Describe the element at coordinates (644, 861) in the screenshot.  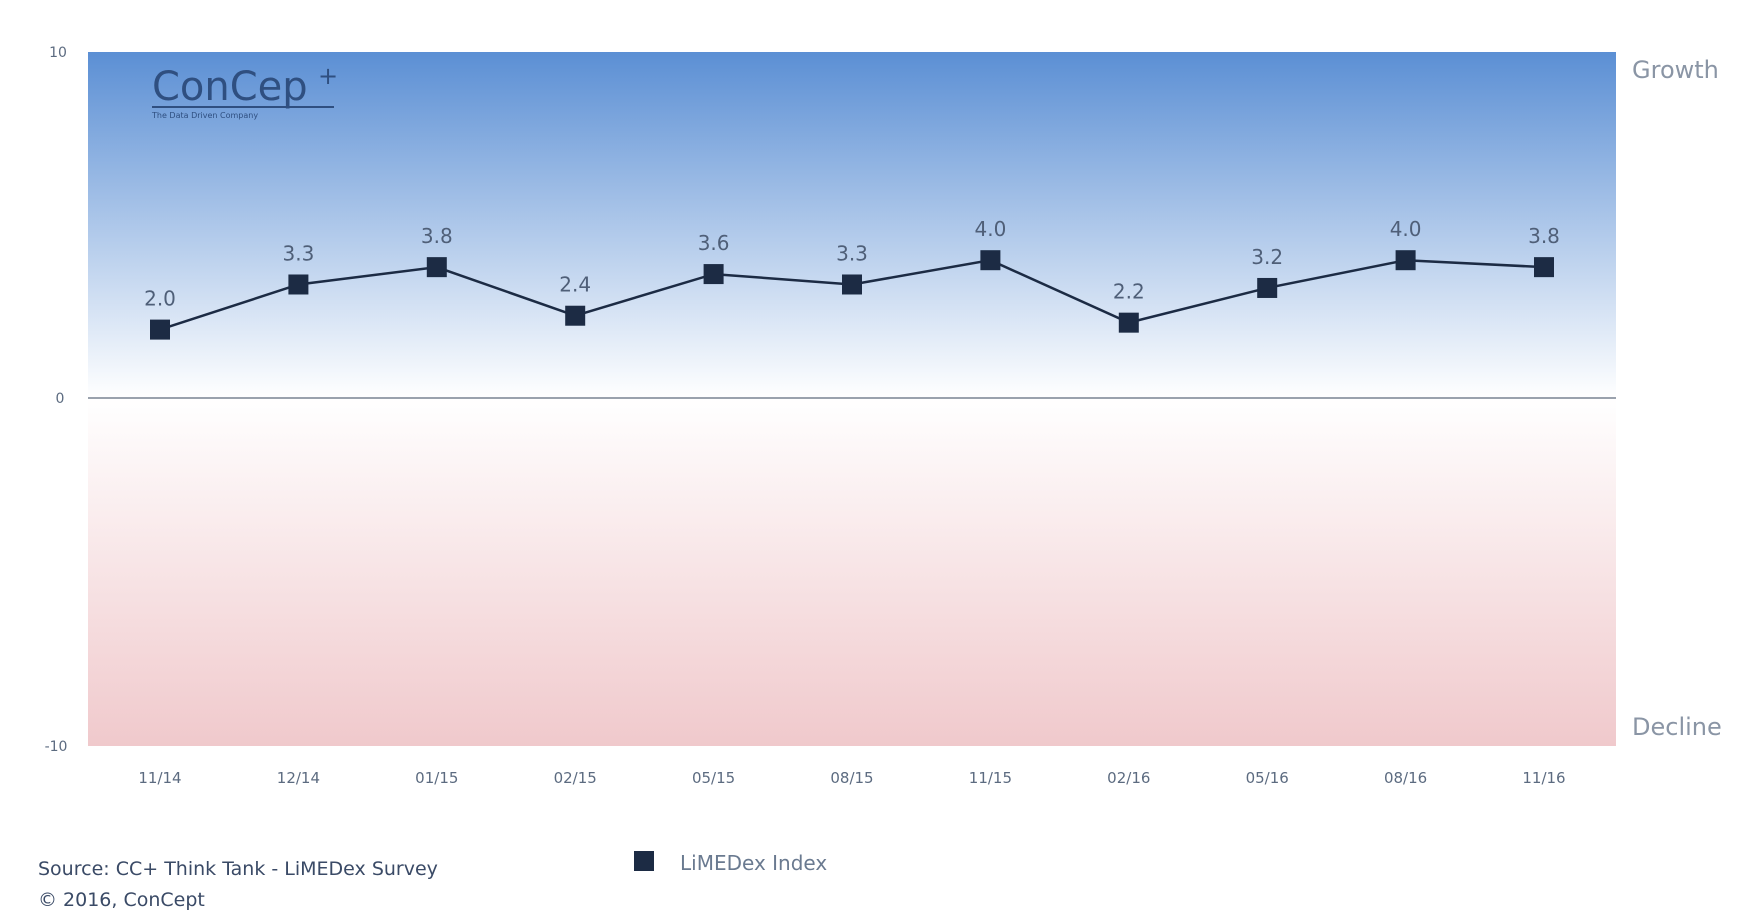
I see `legend-marker-icon` at that location.